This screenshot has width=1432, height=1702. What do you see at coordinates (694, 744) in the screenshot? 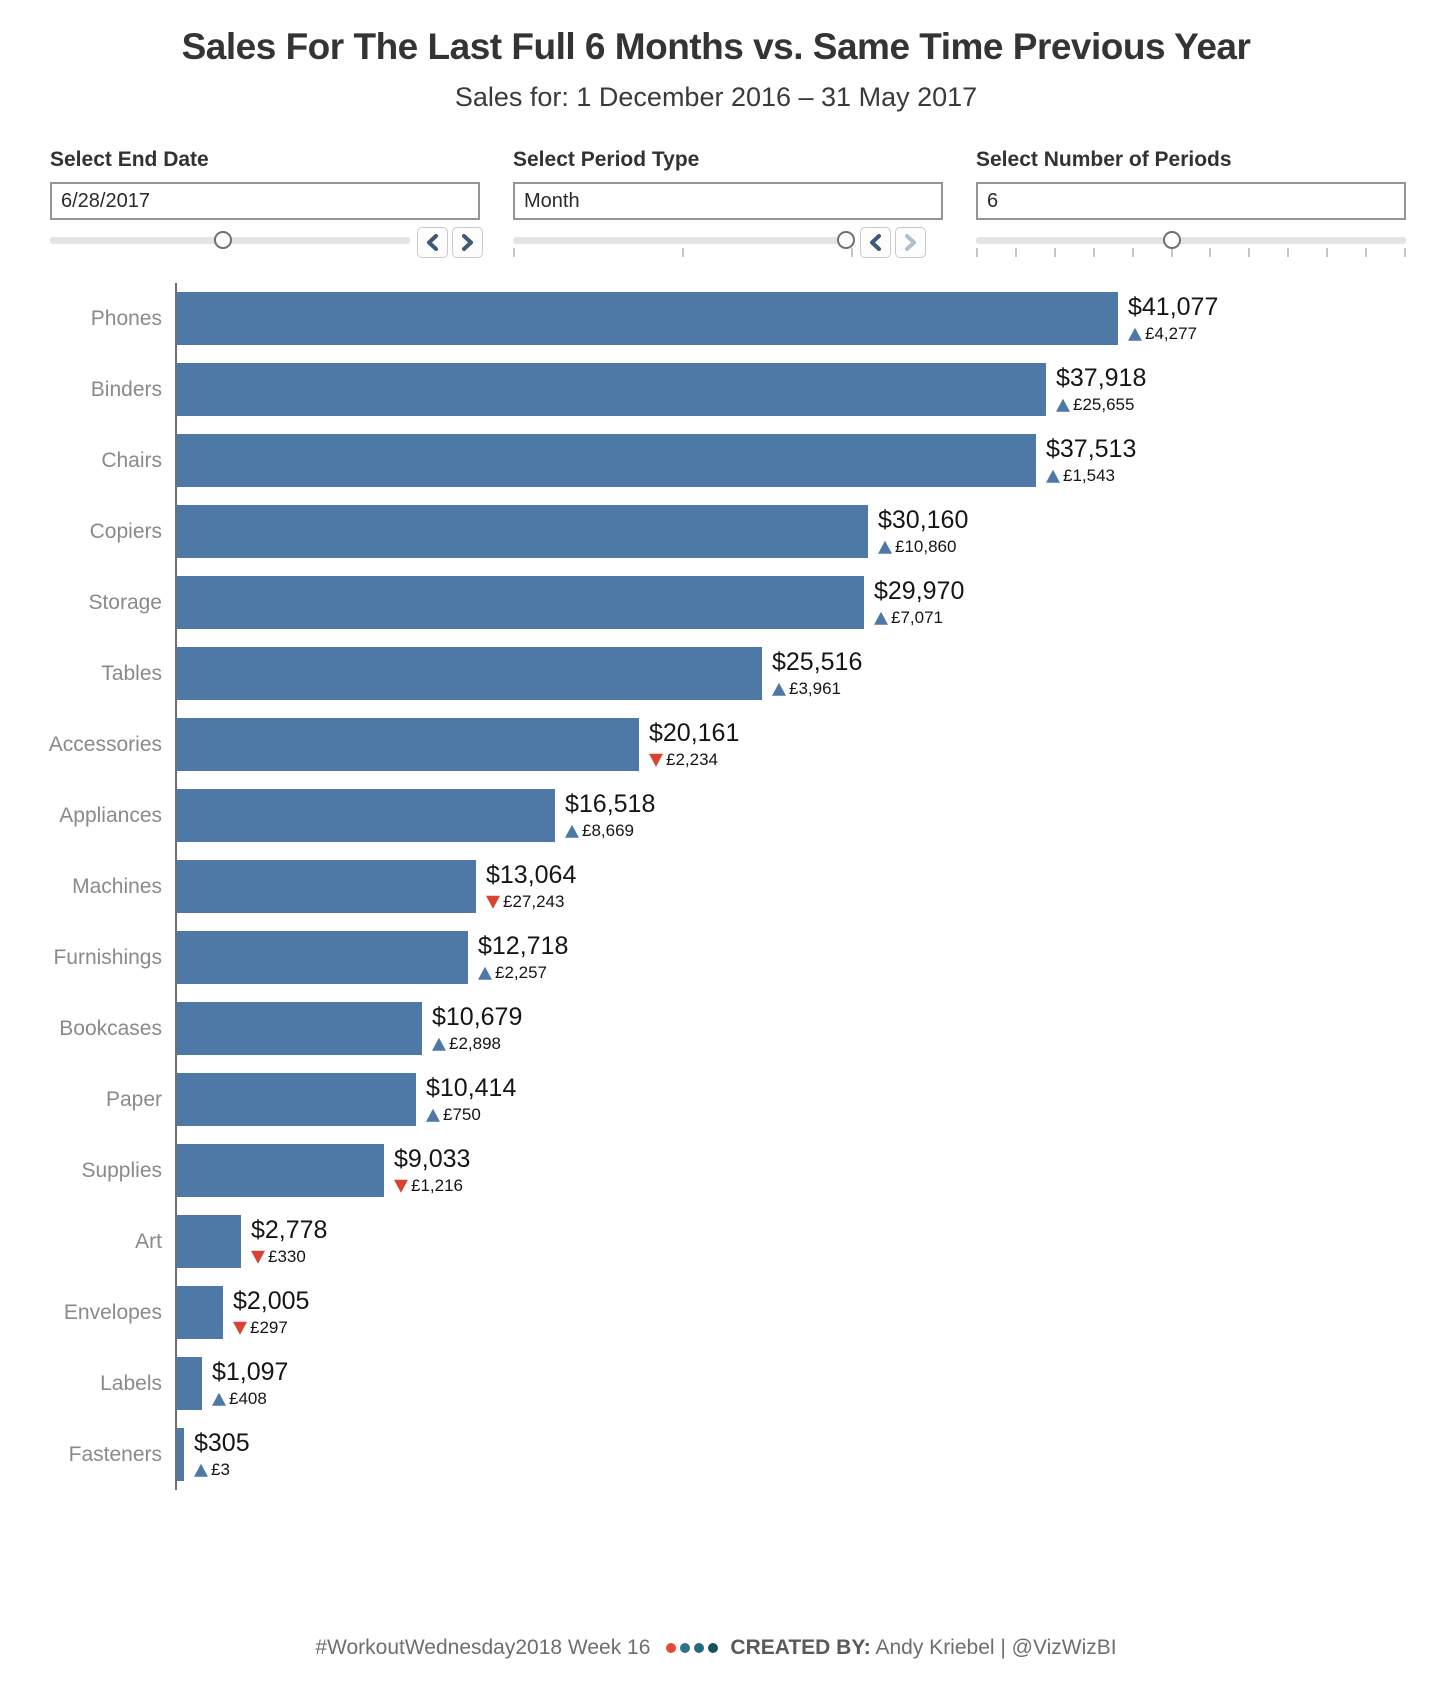
I see `value-label-group: $20,161 £2,234` at bounding box center [694, 744].